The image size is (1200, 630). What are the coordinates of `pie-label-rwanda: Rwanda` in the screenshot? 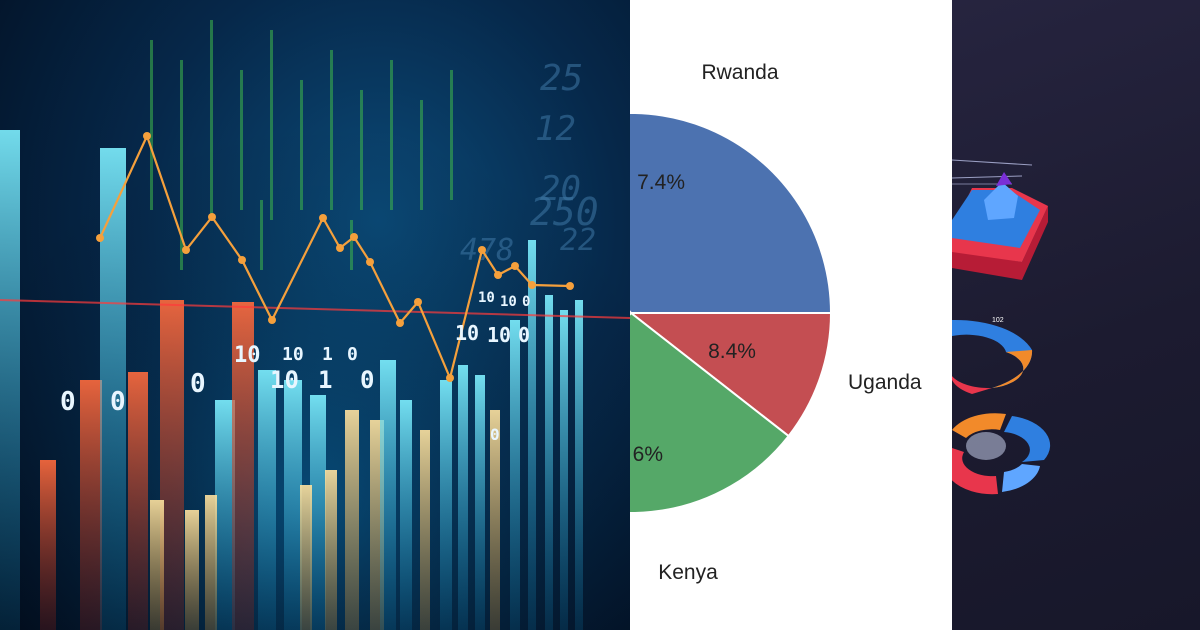 It's located at (739, 72).